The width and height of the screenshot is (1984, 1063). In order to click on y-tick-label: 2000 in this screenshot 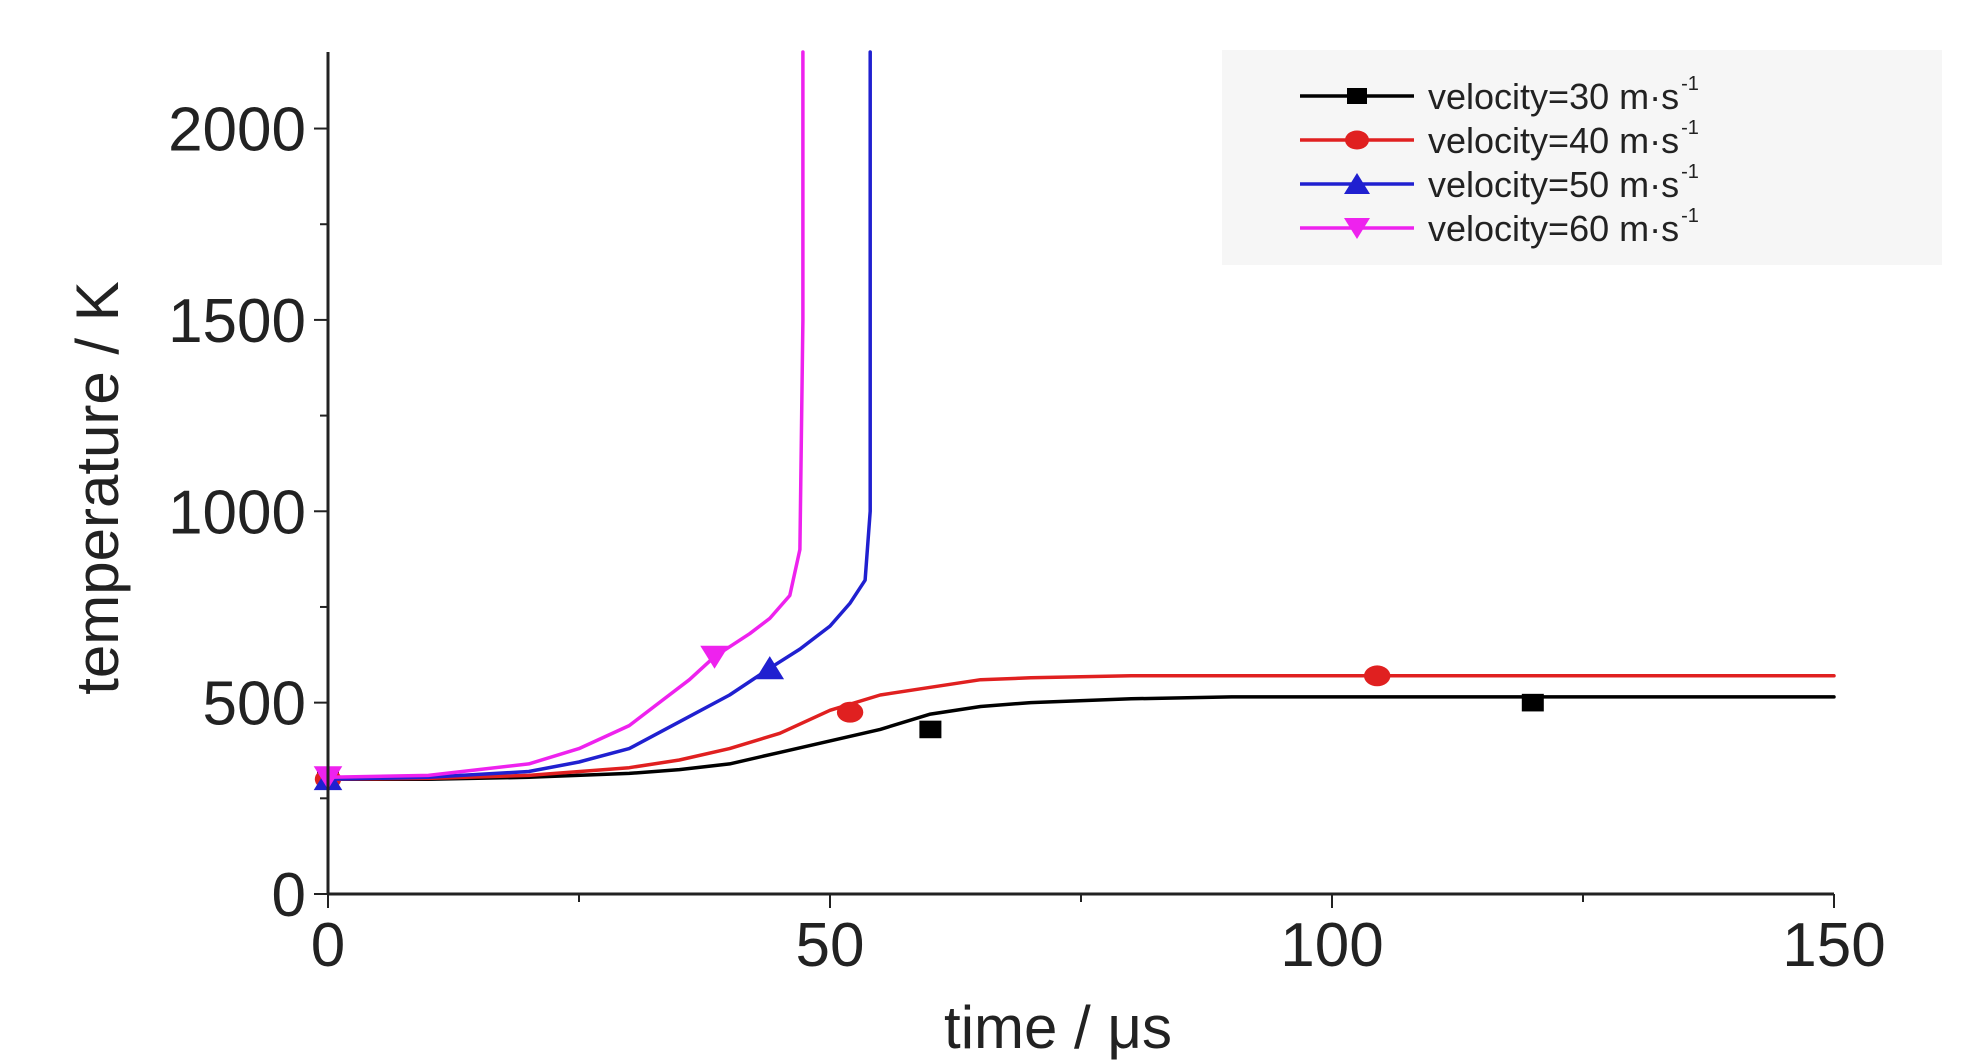, I will do `click(237, 130)`.